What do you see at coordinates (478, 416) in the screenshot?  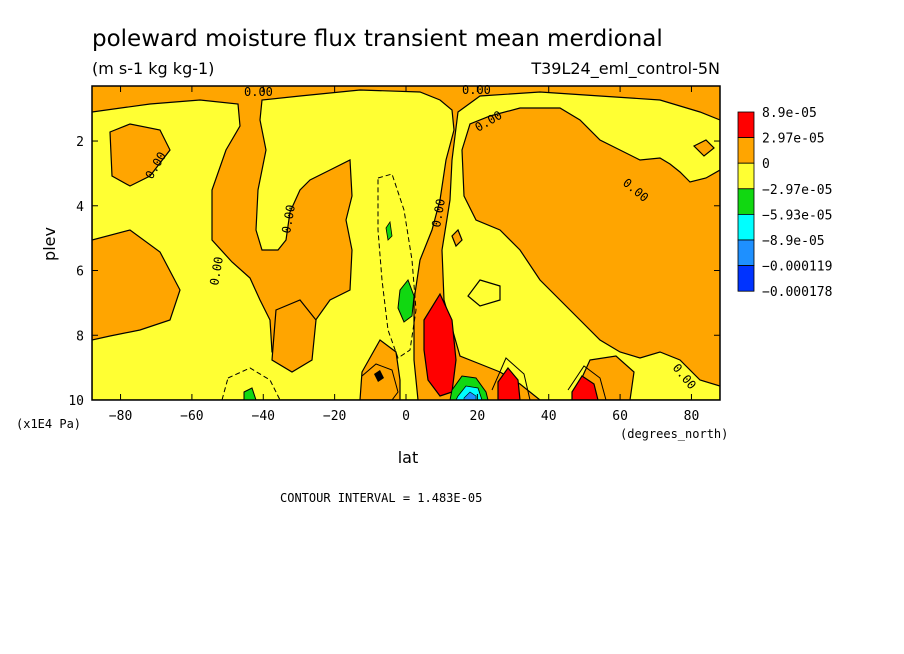 I see `x-tick-label: 20` at bounding box center [478, 416].